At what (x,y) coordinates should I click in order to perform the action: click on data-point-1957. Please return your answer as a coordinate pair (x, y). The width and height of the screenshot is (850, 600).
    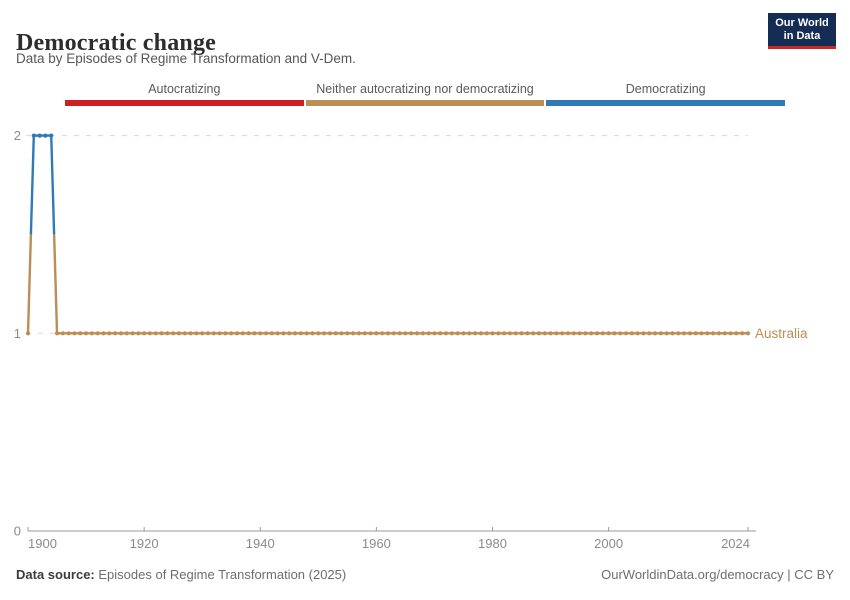
    Looking at the image, I should click on (359, 333).